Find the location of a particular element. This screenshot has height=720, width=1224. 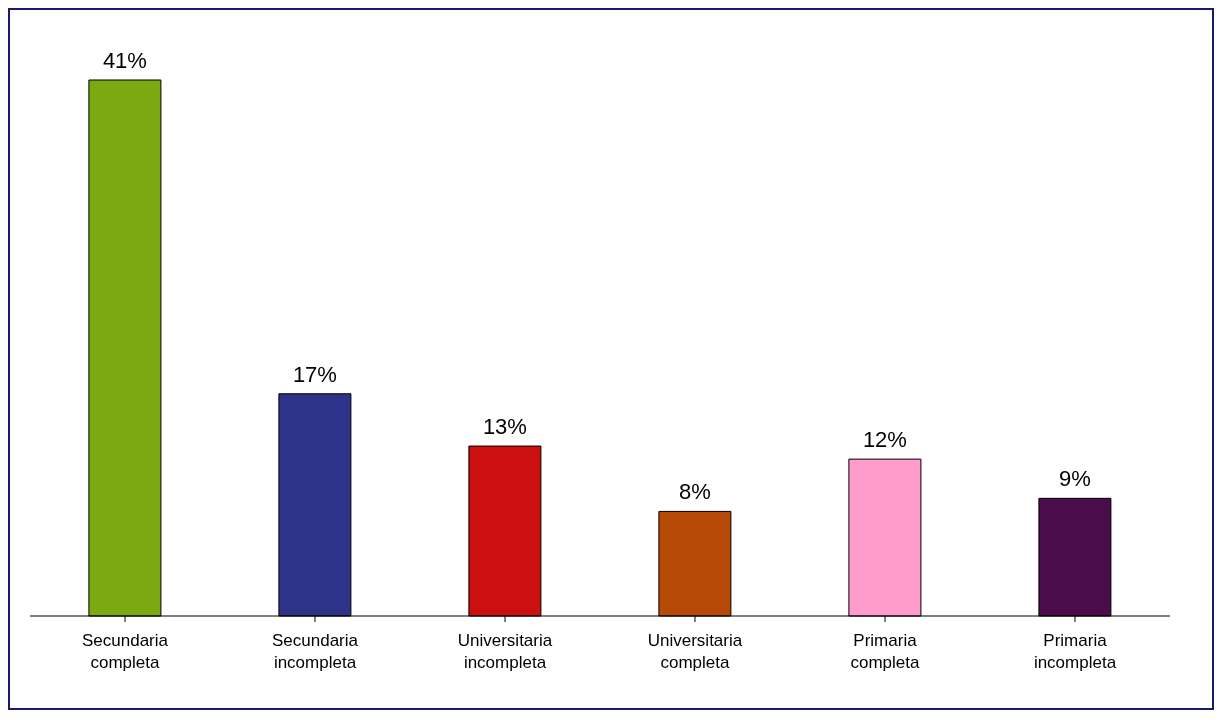

x-tick-label: Universitaria completa is located at coordinates (695, 651).